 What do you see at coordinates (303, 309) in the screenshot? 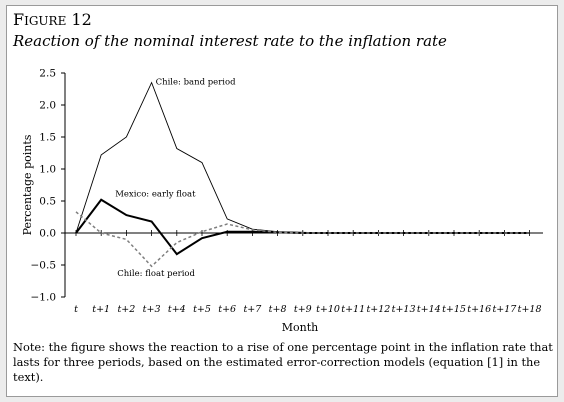
I see `x-tick-label: t+9` at bounding box center [303, 309].